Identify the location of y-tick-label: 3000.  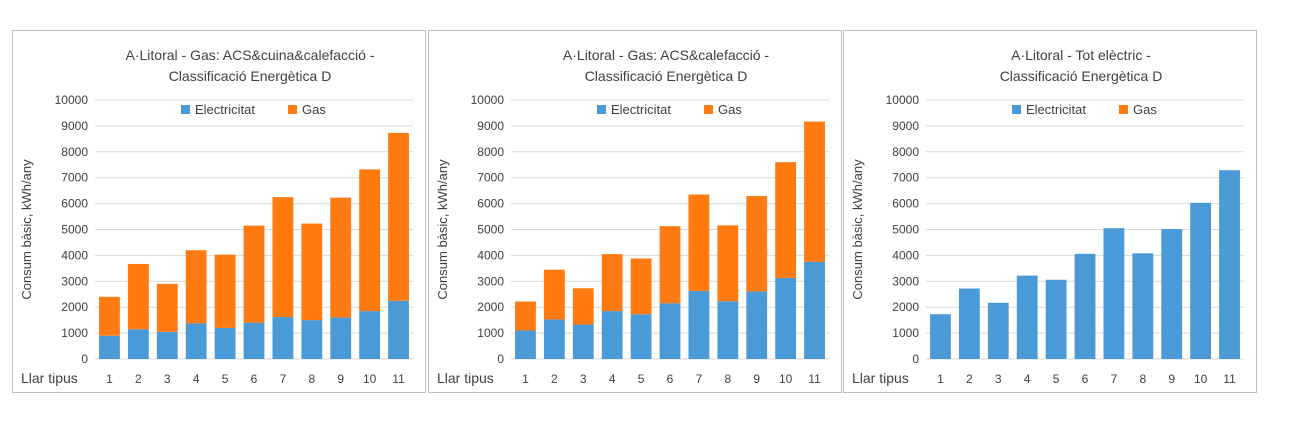
(905, 281).